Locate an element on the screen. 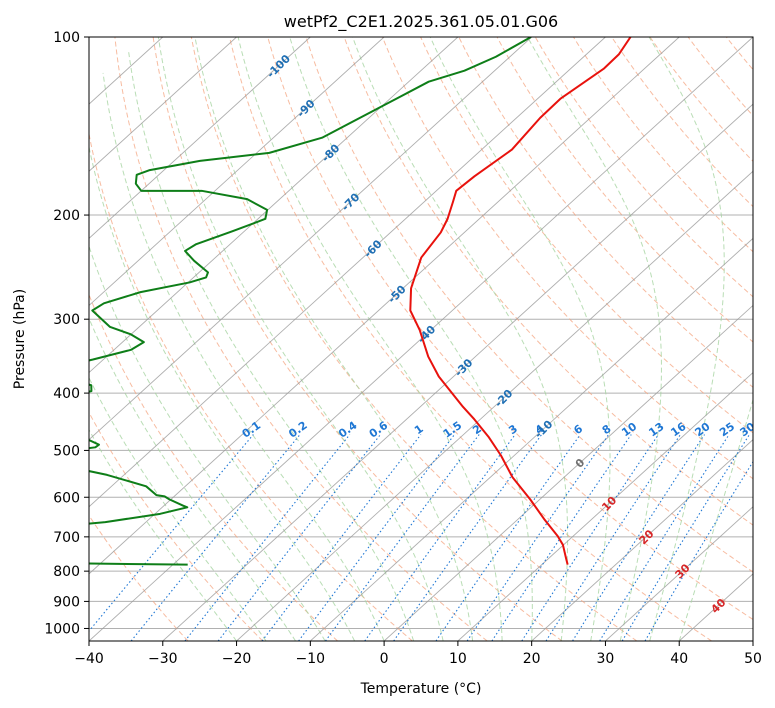 The height and width of the screenshot is (708, 775). x-tick-label: −20 is located at coordinates (237, 659).